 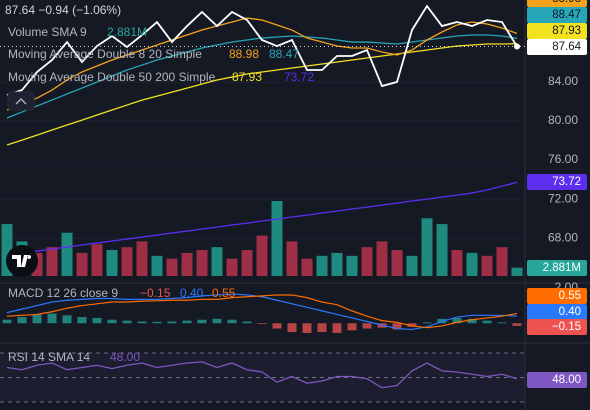 What do you see at coordinates (566, 2) in the screenshot?
I see `price-tag: 88.98` at bounding box center [566, 2].